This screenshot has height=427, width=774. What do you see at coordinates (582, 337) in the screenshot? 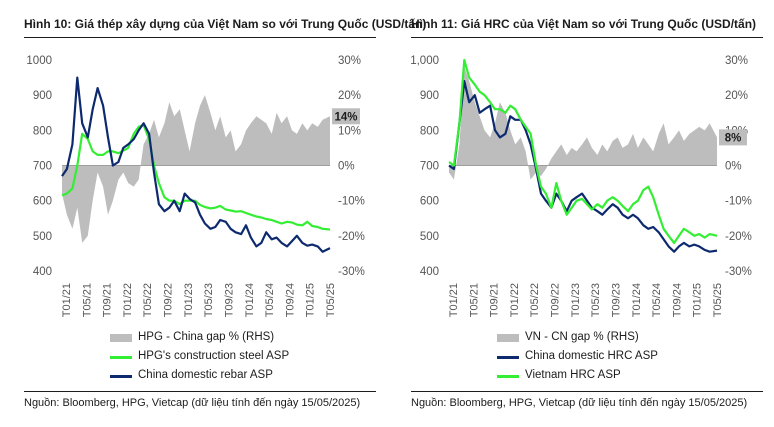
I see `legend-label: VN - CN gap % (RHS)` at bounding box center [582, 337].